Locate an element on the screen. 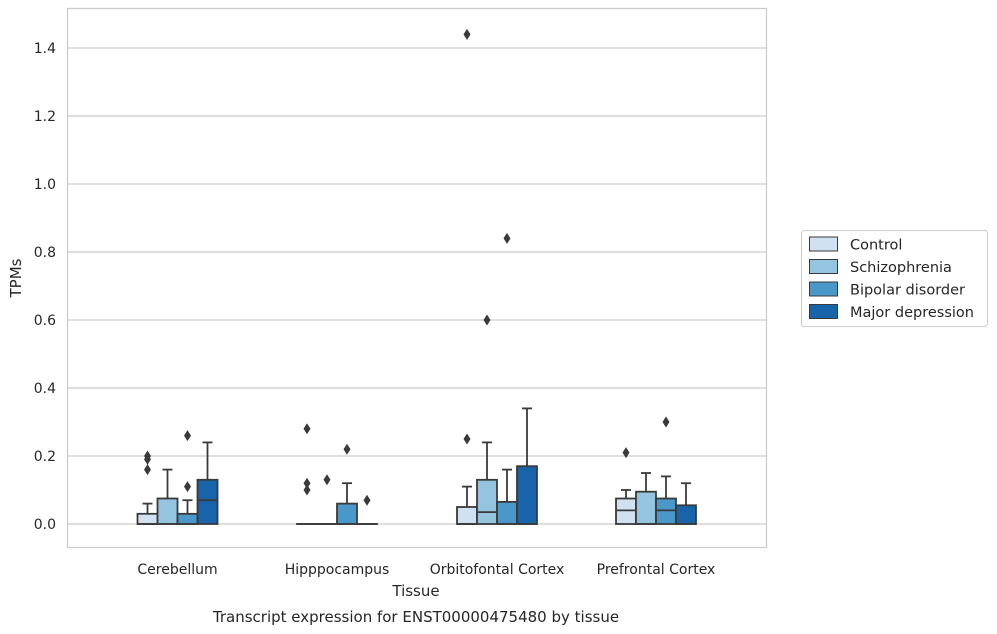  y-tick-labels: 0.0 0.2 0.4 0.6 0.8 1.0 1.2 1.4 is located at coordinates (45, 287).